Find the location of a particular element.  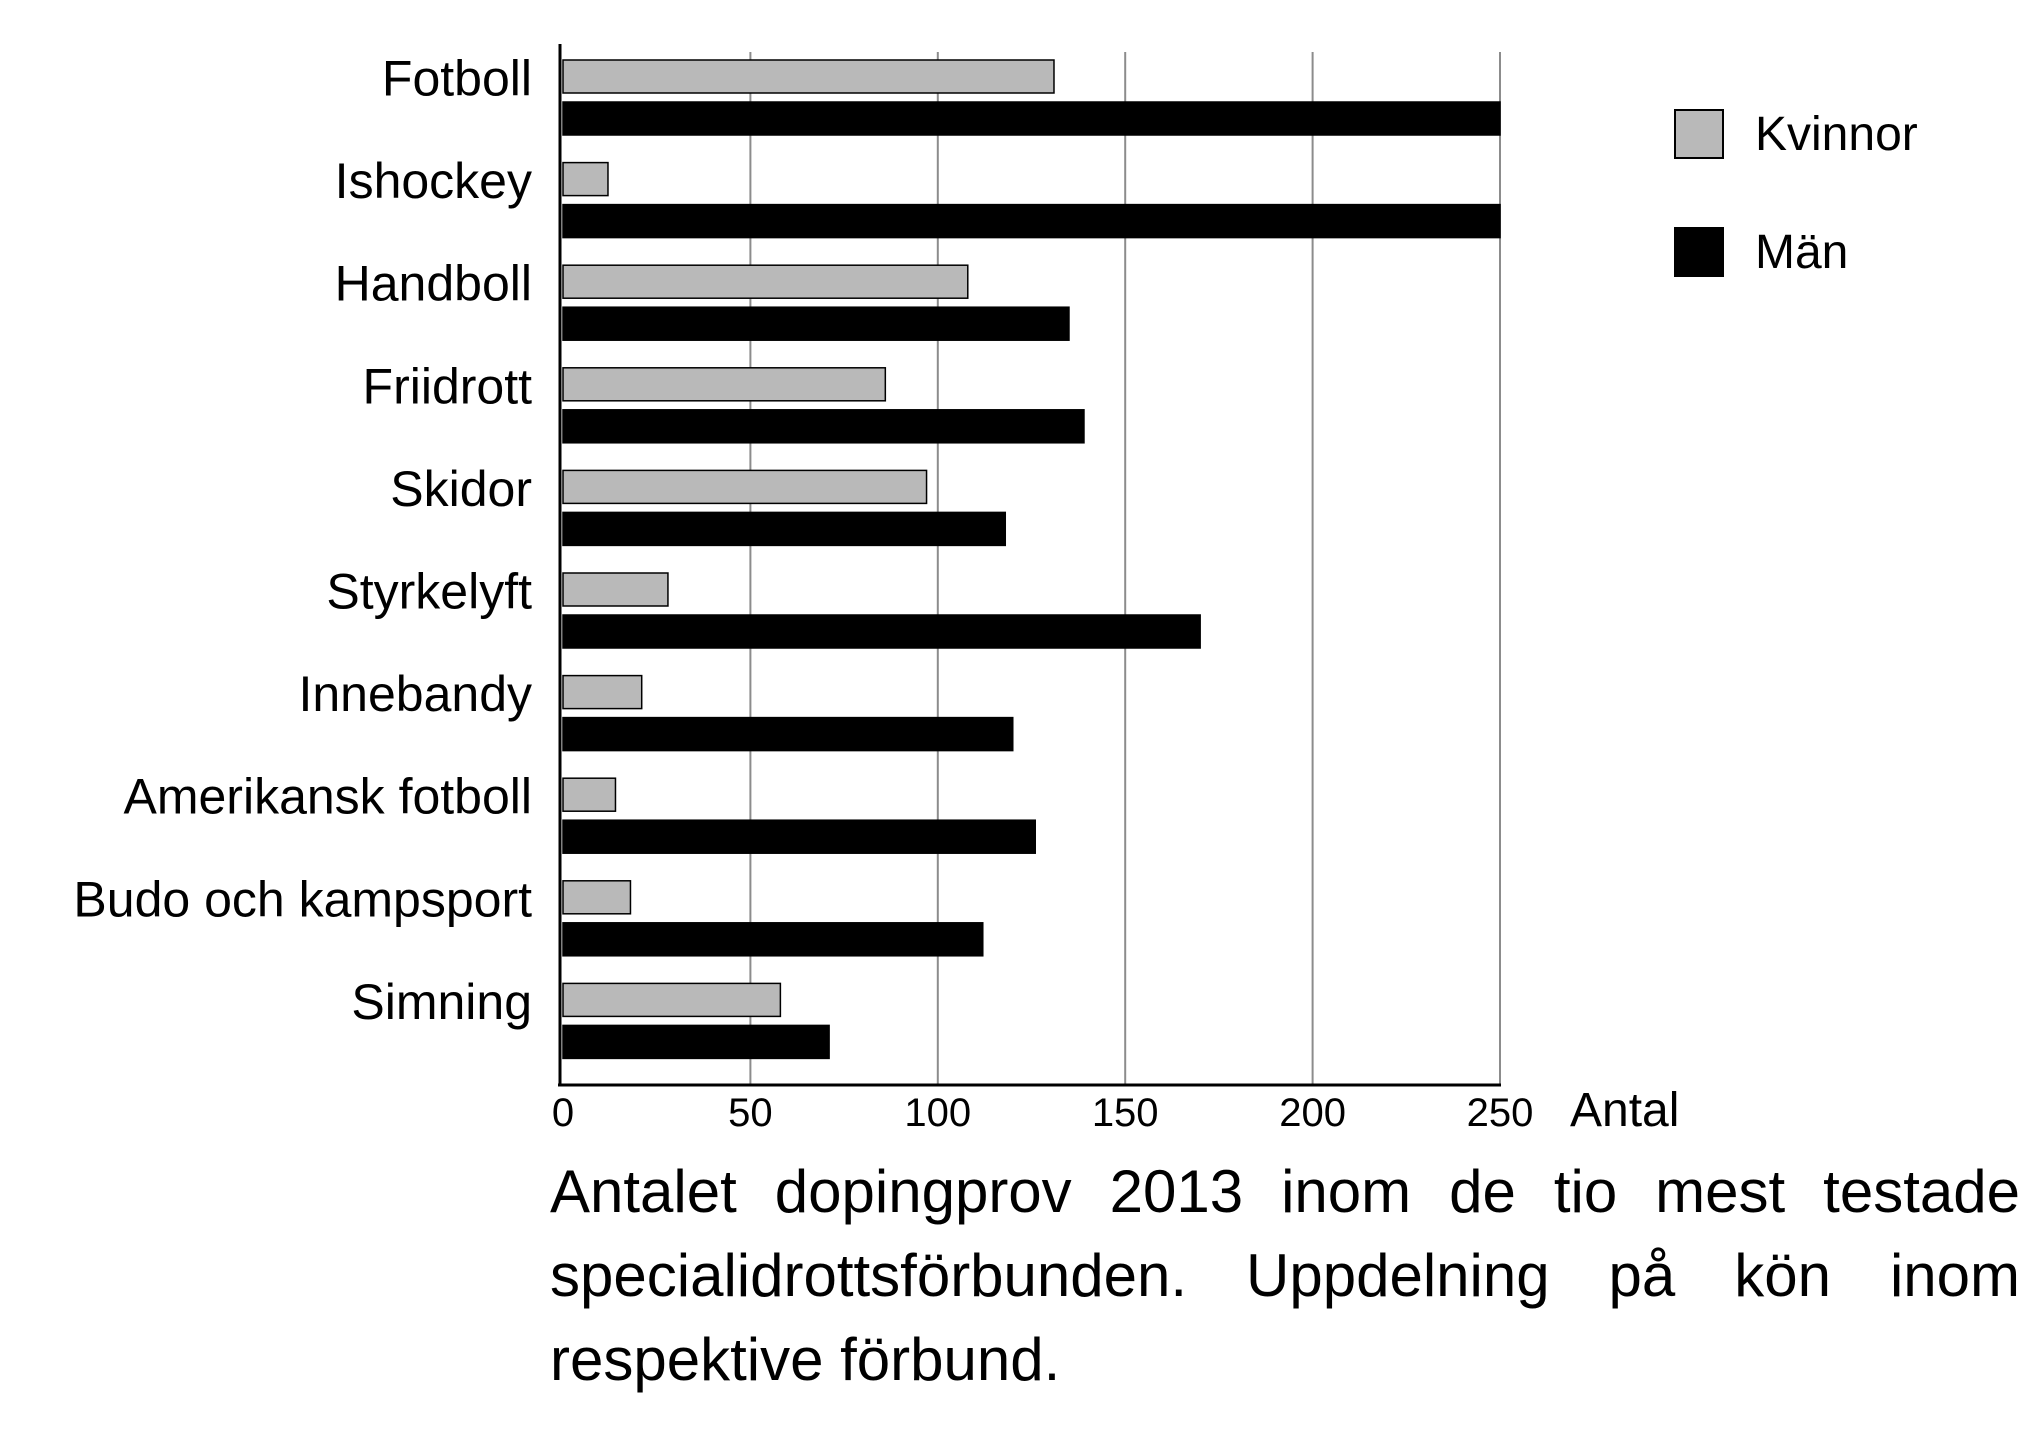

category-label: Simning is located at coordinates (441, 1002).